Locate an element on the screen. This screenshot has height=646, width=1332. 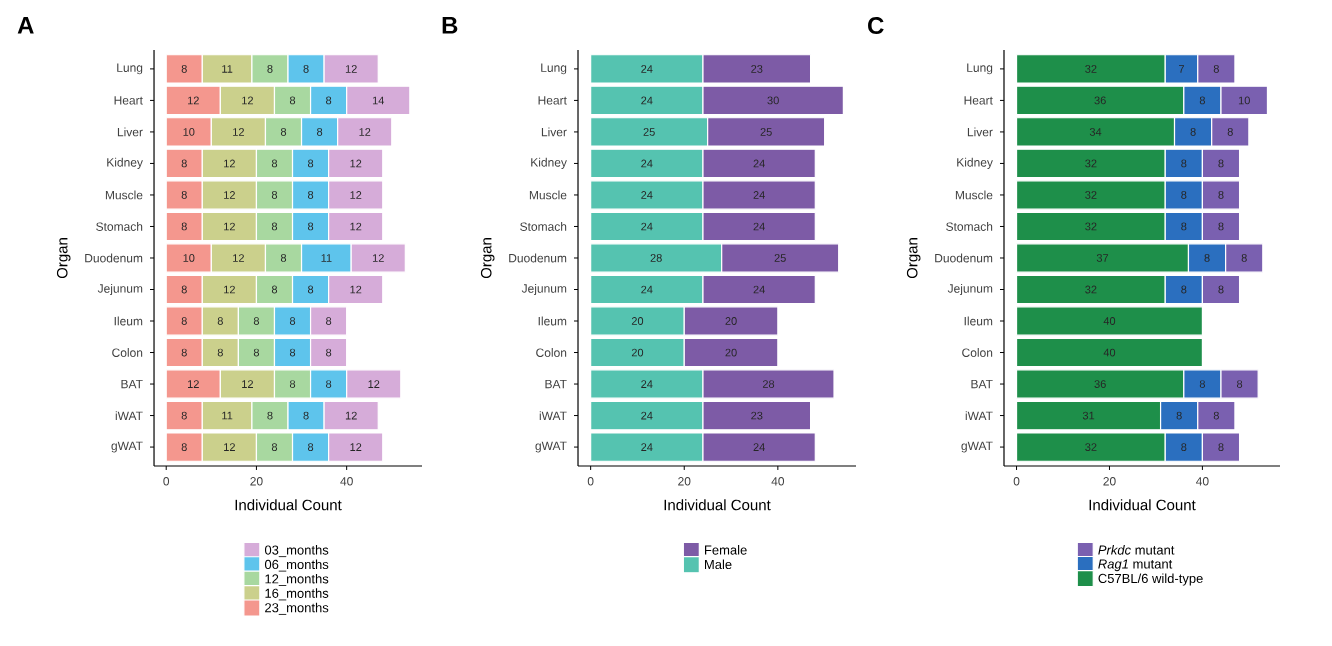
chart-title: B is located at coordinates (450, 25).